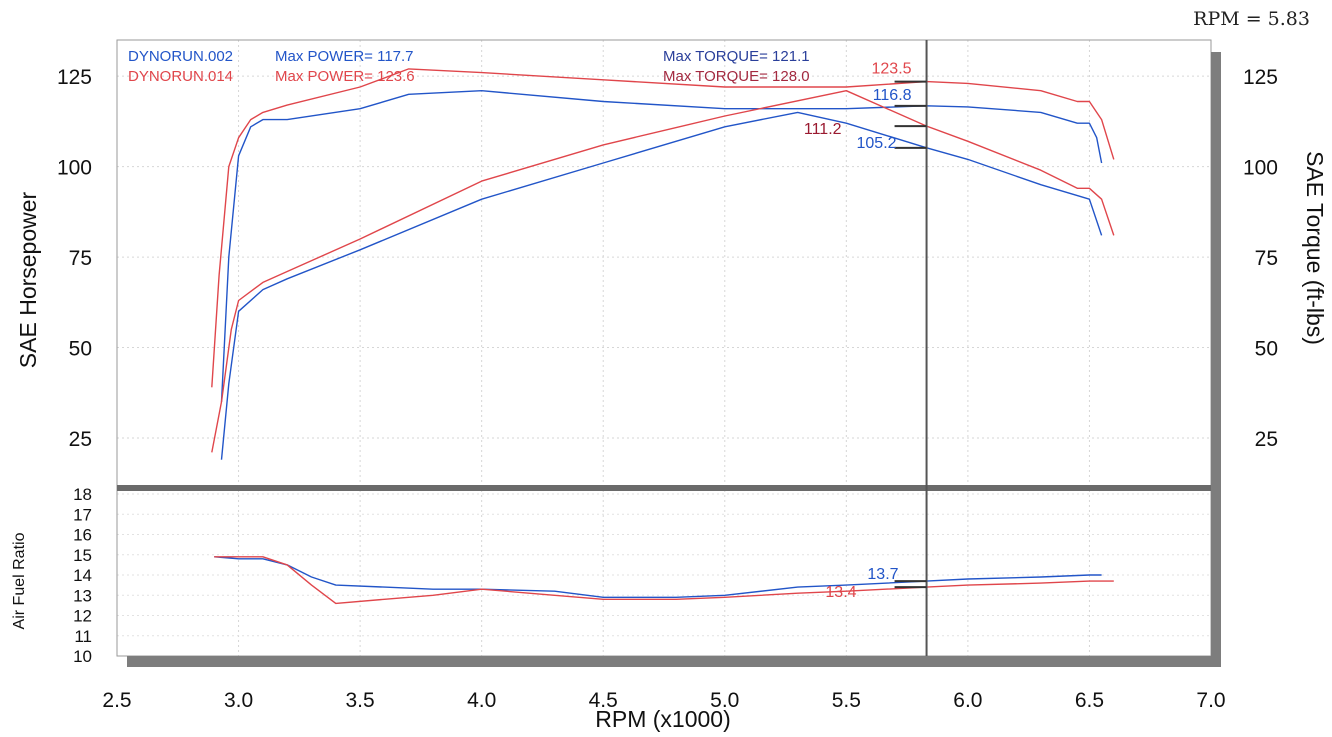  Describe the element at coordinates (892, 95) in the screenshot. I see `cursor-value-label: 116.8` at that location.